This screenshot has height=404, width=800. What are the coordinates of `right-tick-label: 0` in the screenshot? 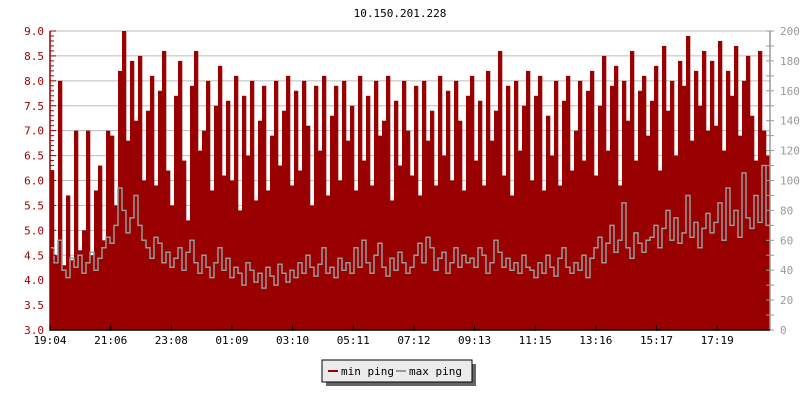 It's located at (783, 330).